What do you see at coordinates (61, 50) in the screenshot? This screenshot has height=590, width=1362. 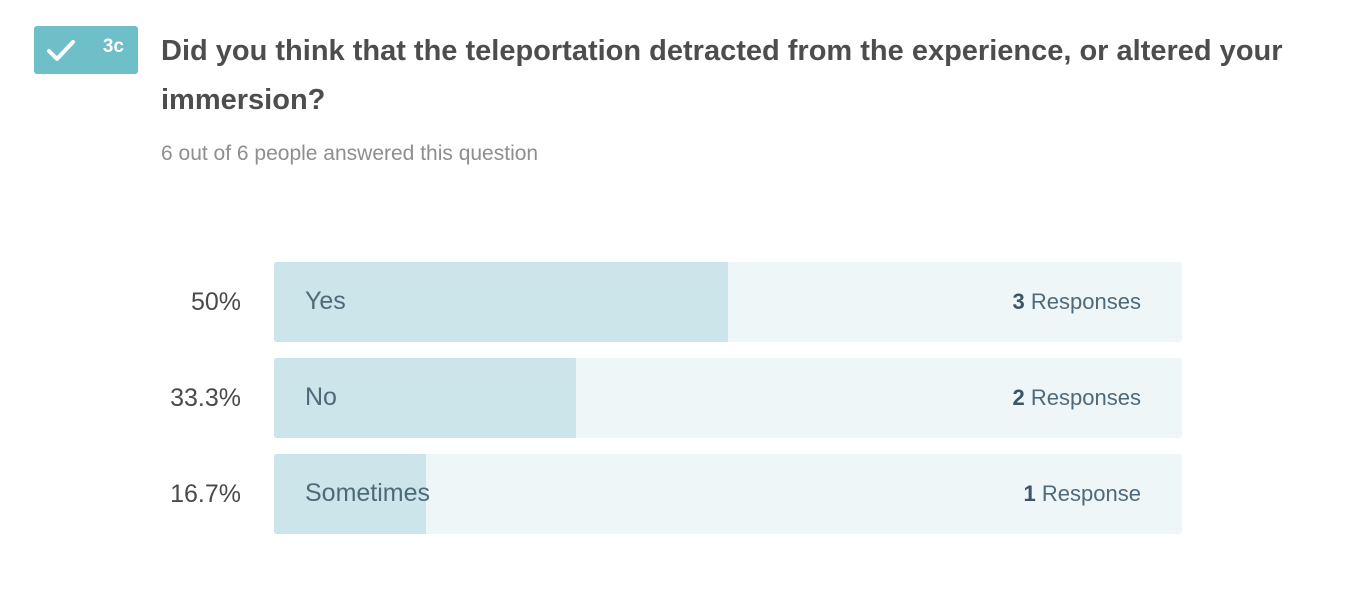 I see `check-icon` at bounding box center [61, 50].